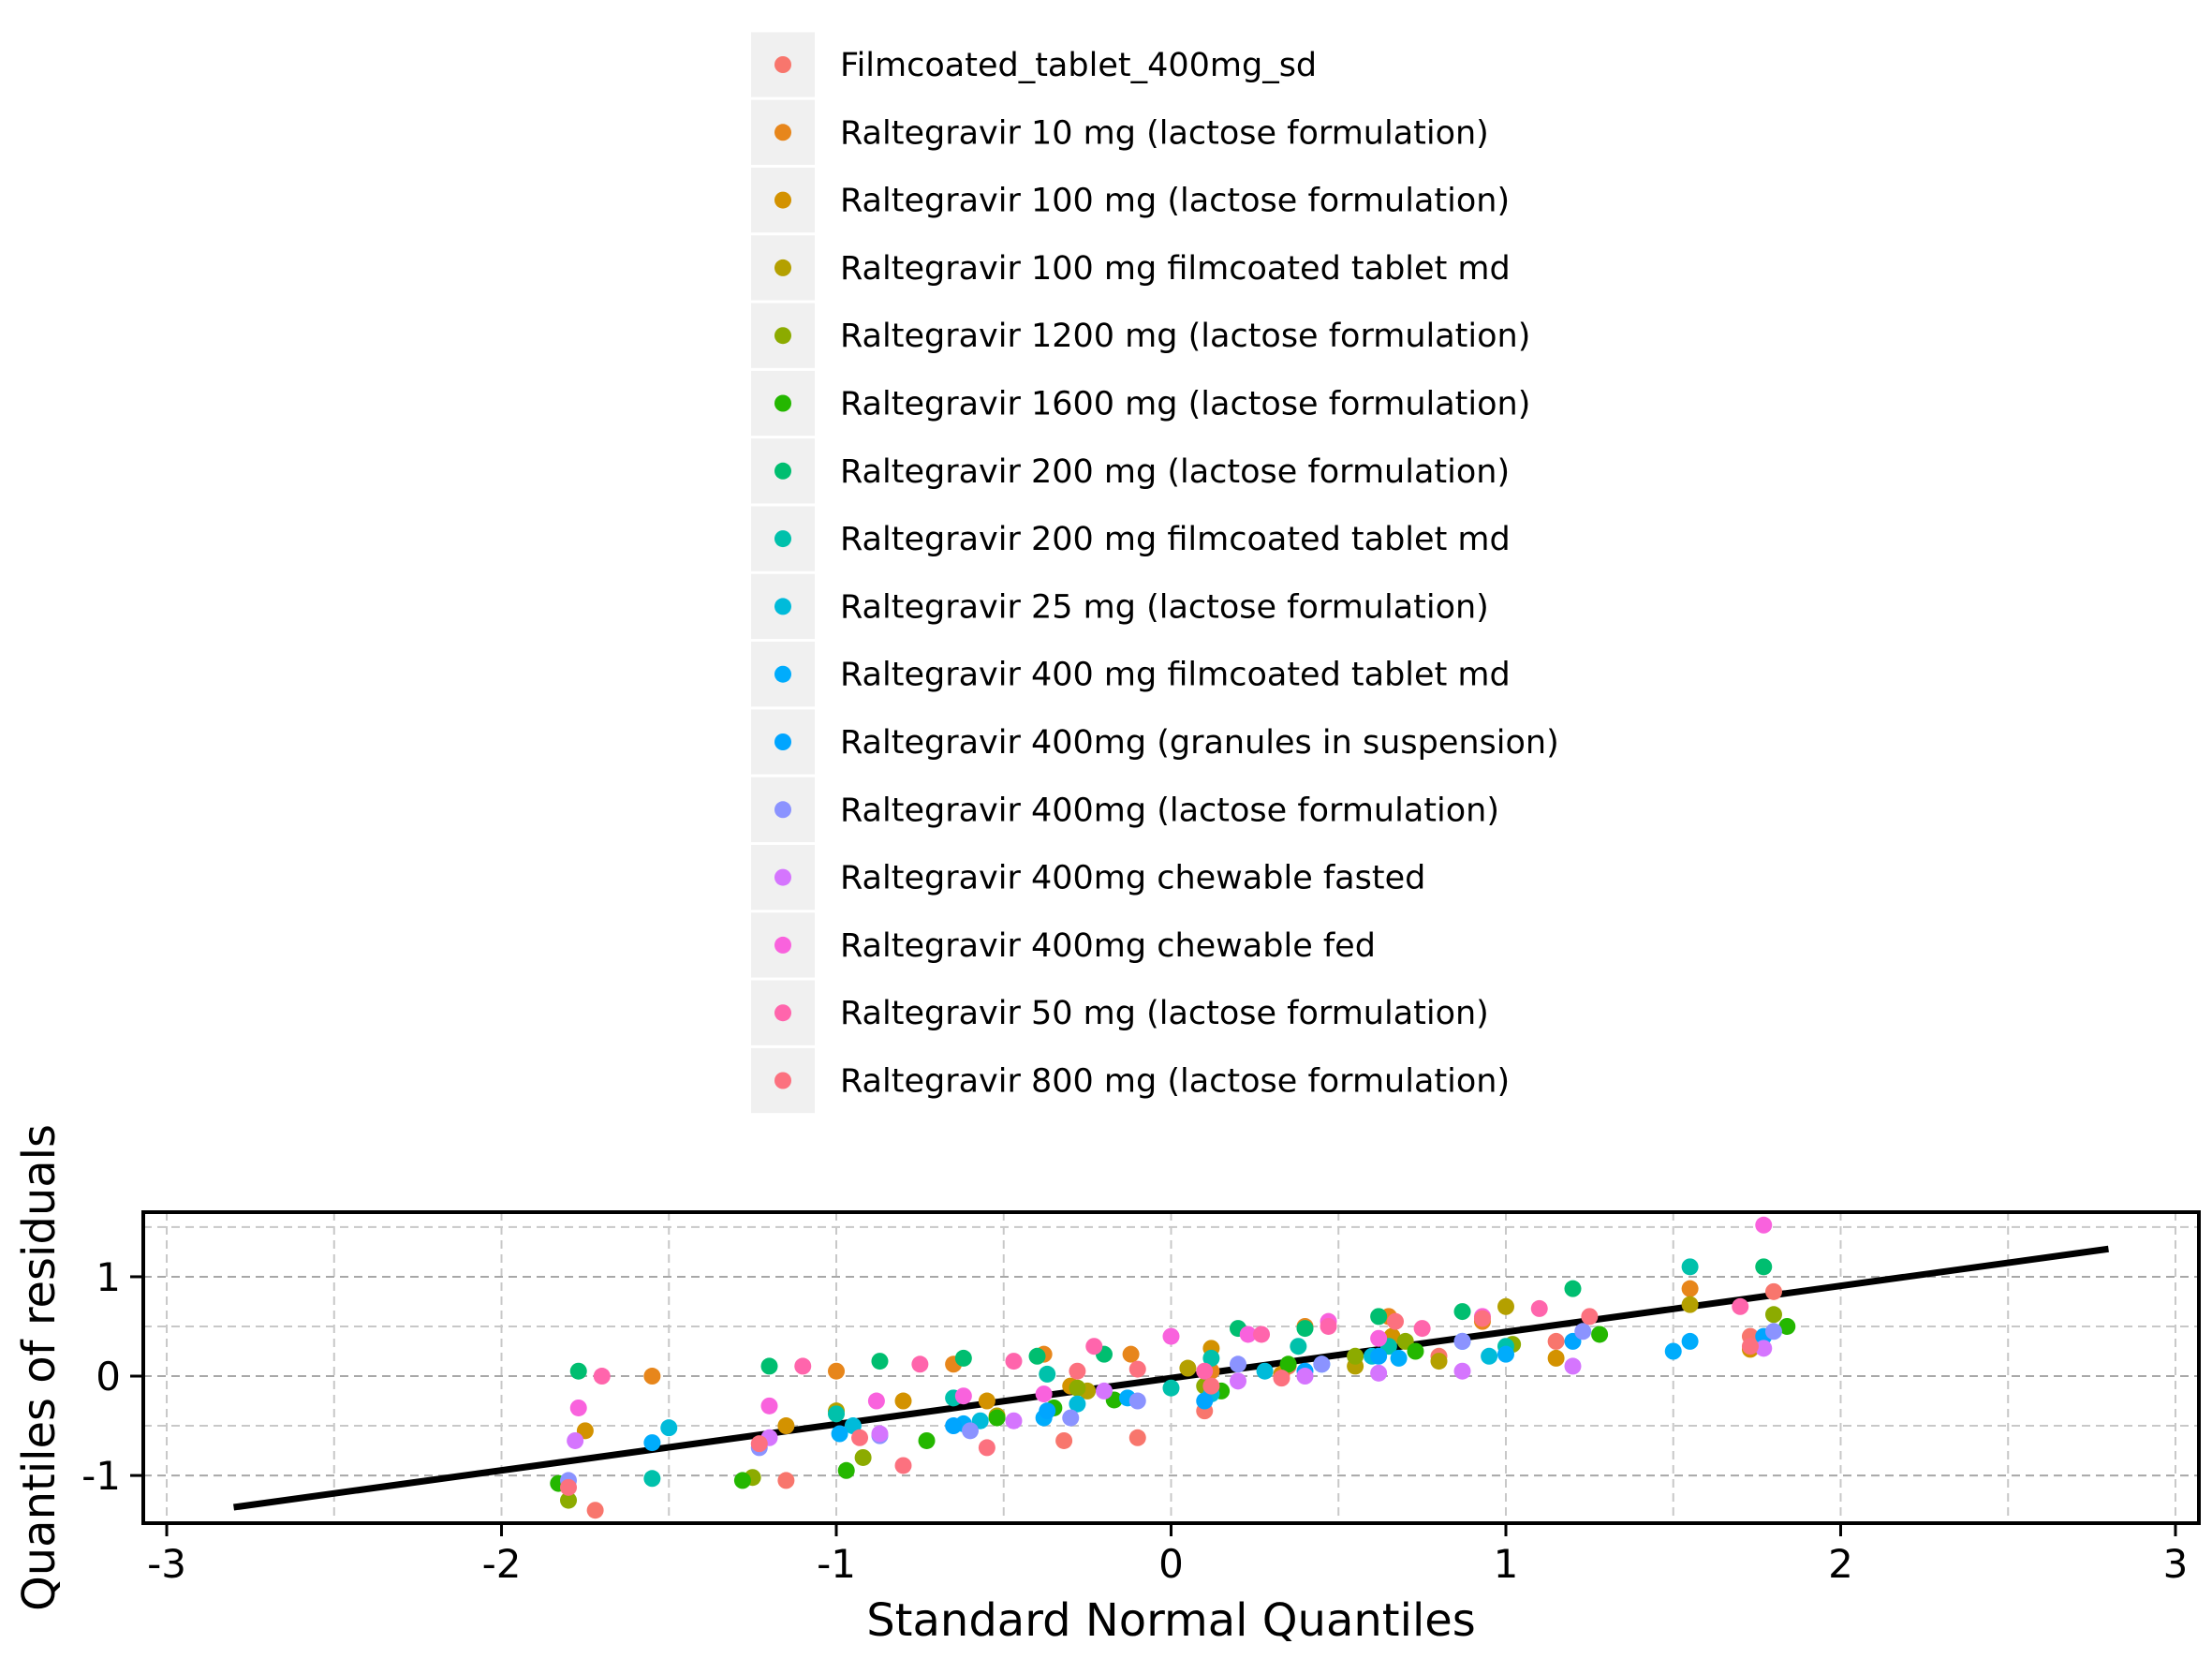  I want to click on legend-label: Raltegravir 400mg (lactose formulation), so click(1169, 811).